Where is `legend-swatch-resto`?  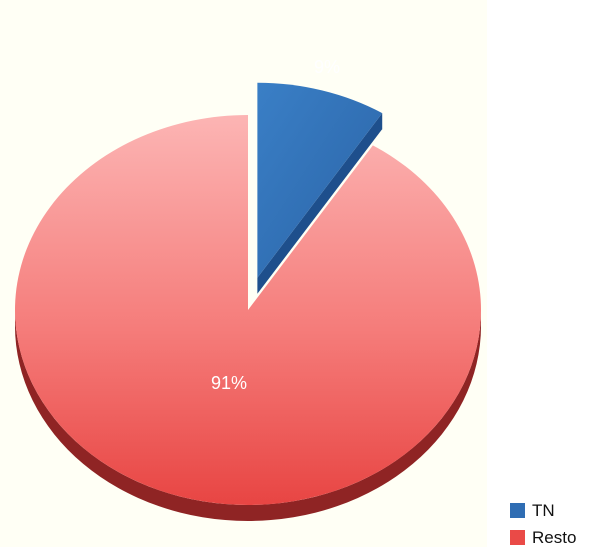
legend-swatch-resto is located at coordinates (517, 537).